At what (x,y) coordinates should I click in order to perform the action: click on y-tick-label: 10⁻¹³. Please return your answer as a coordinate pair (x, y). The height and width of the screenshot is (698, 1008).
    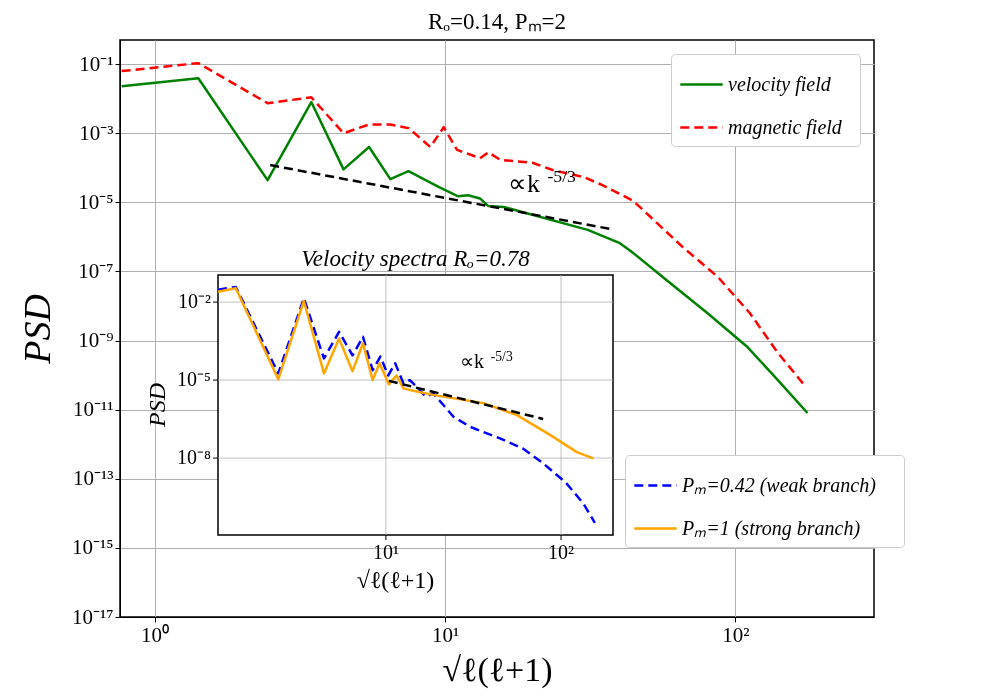
    Looking at the image, I should click on (93, 478).